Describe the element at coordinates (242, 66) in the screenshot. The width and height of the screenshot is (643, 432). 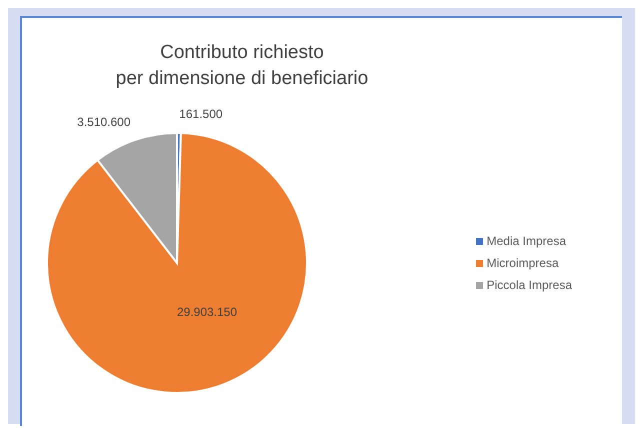
I see `chart-title: Contributo richiesto per dimensione di beneficiario` at that location.